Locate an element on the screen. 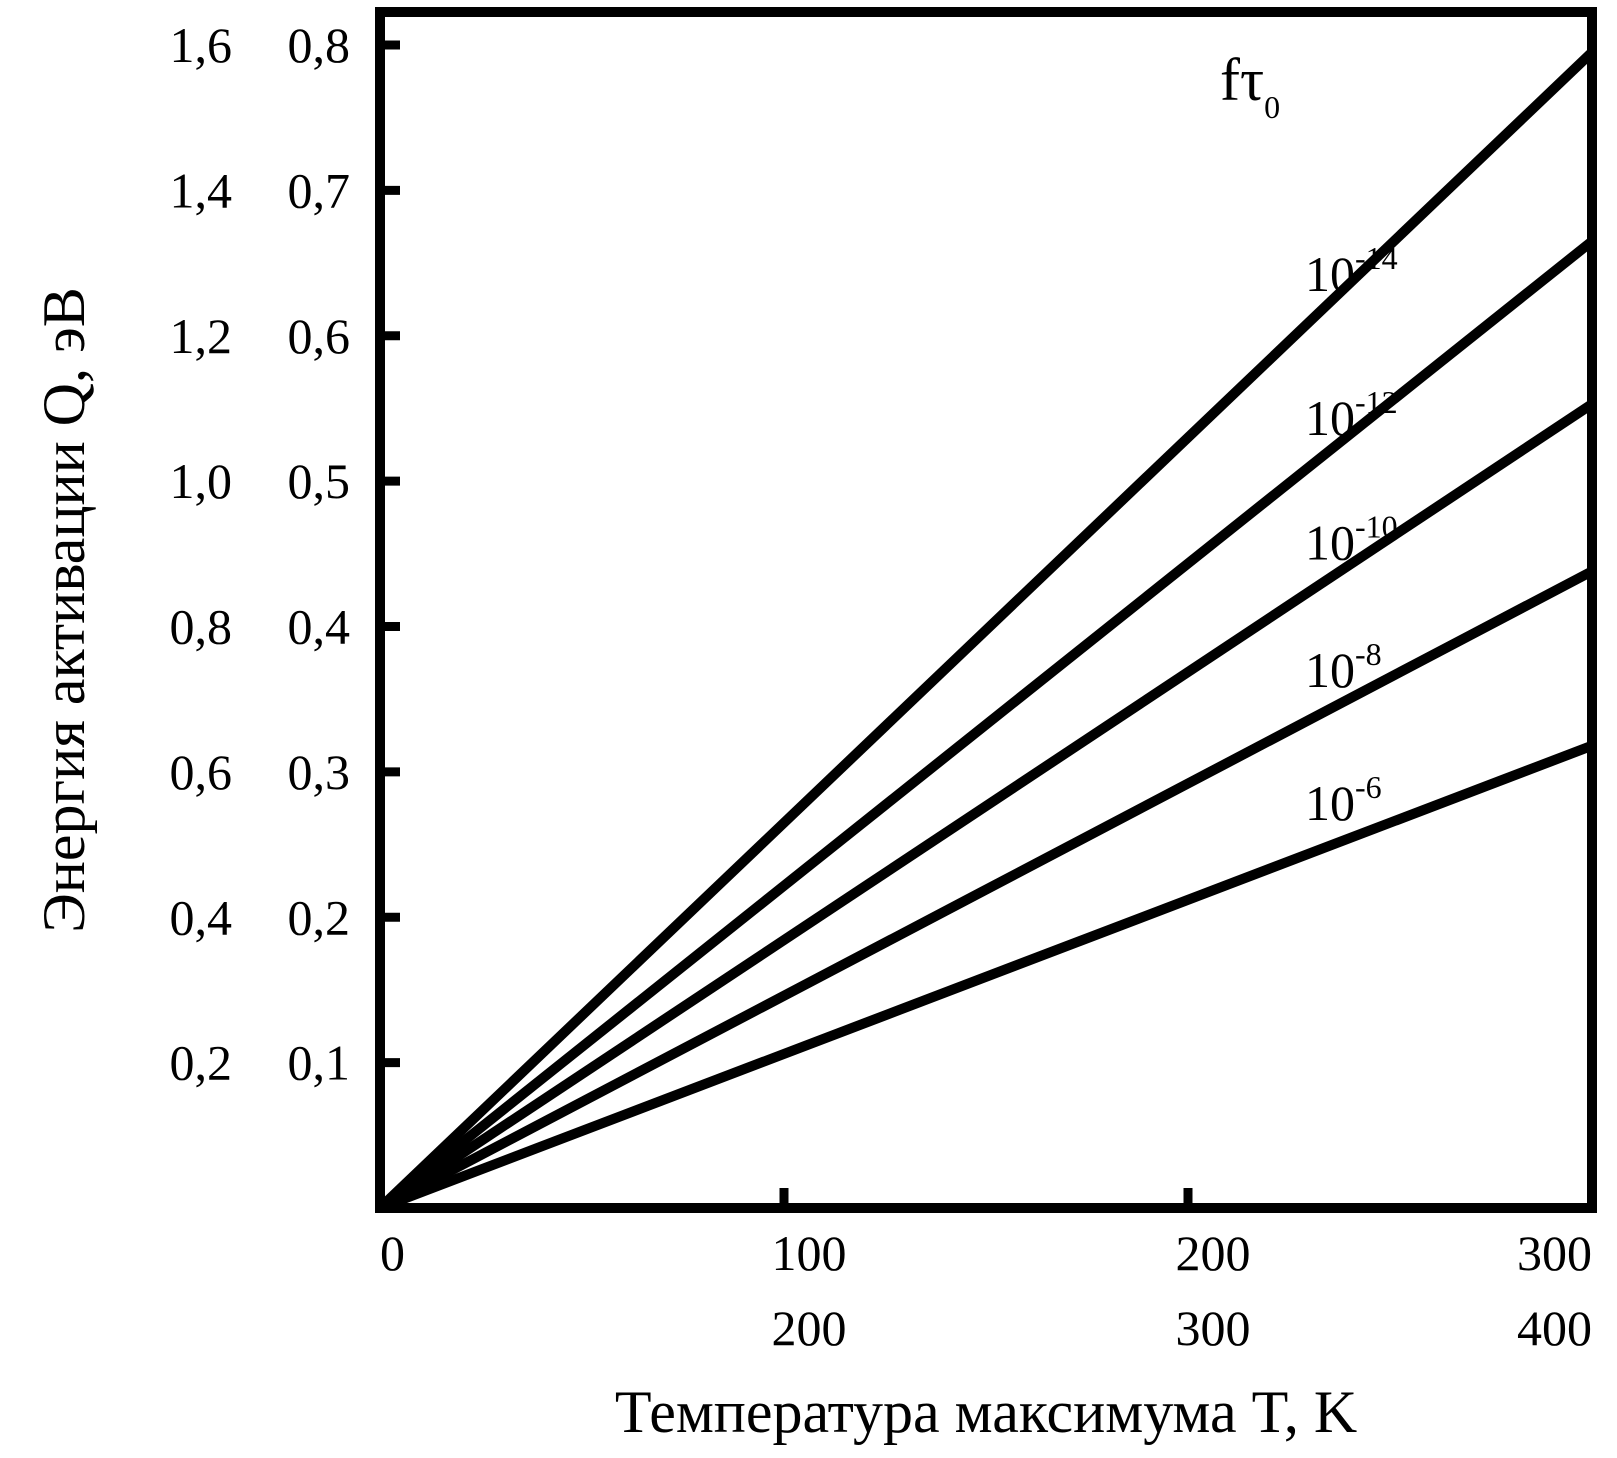 The width and height of the screenshot is (1617, 1458). y-tick-label-outer: 1,6 is located at coordinates (201, 45).